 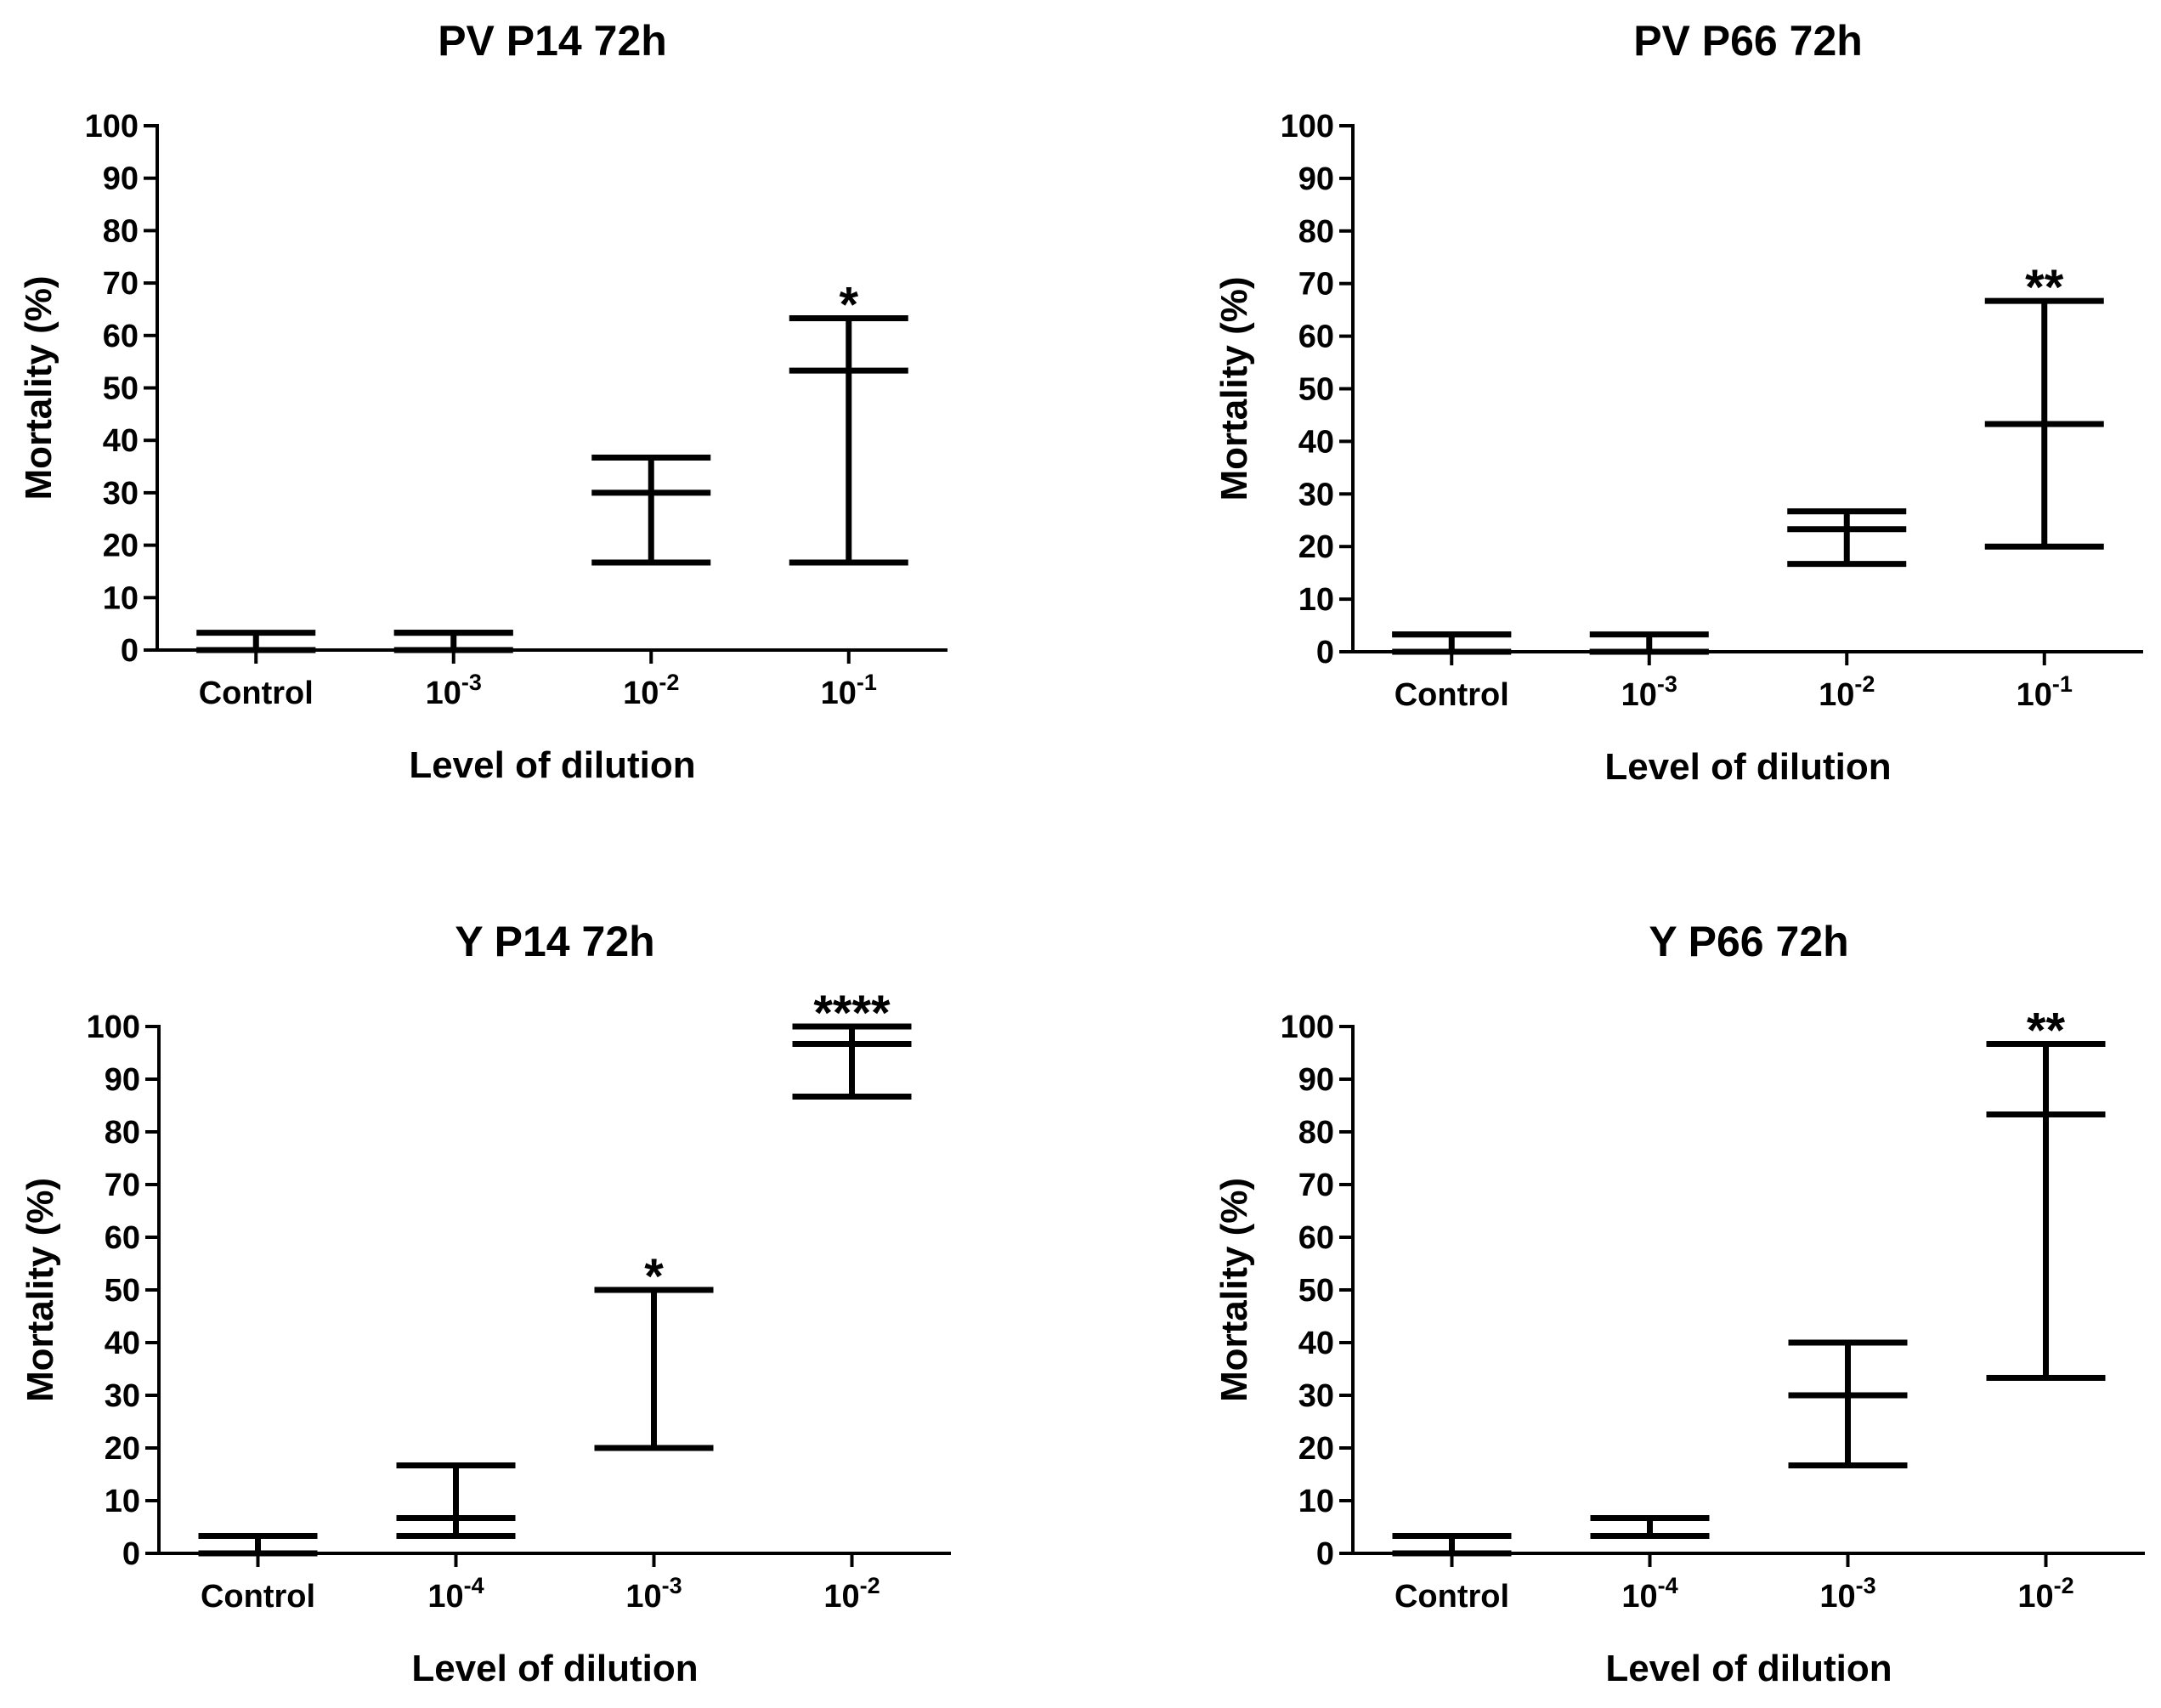 I want to click on chart-title: PV P14 72h, so click(x=552, y=41).